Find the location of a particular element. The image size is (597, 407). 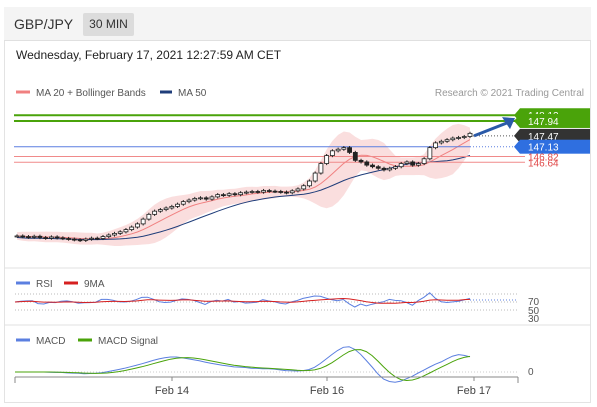

x-tick-label-2: Feb 17 is located at coordinates (474, 391).